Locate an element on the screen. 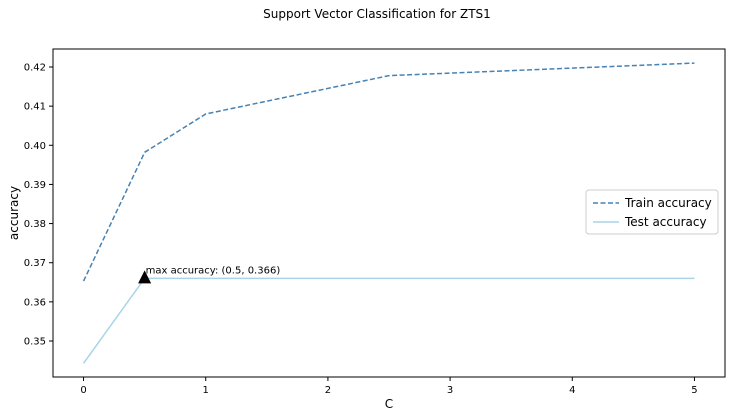 Image resolution: width=730 pixels, height=417 pixels. y-axis-label: accuracy is located at coordinates (14, 213).